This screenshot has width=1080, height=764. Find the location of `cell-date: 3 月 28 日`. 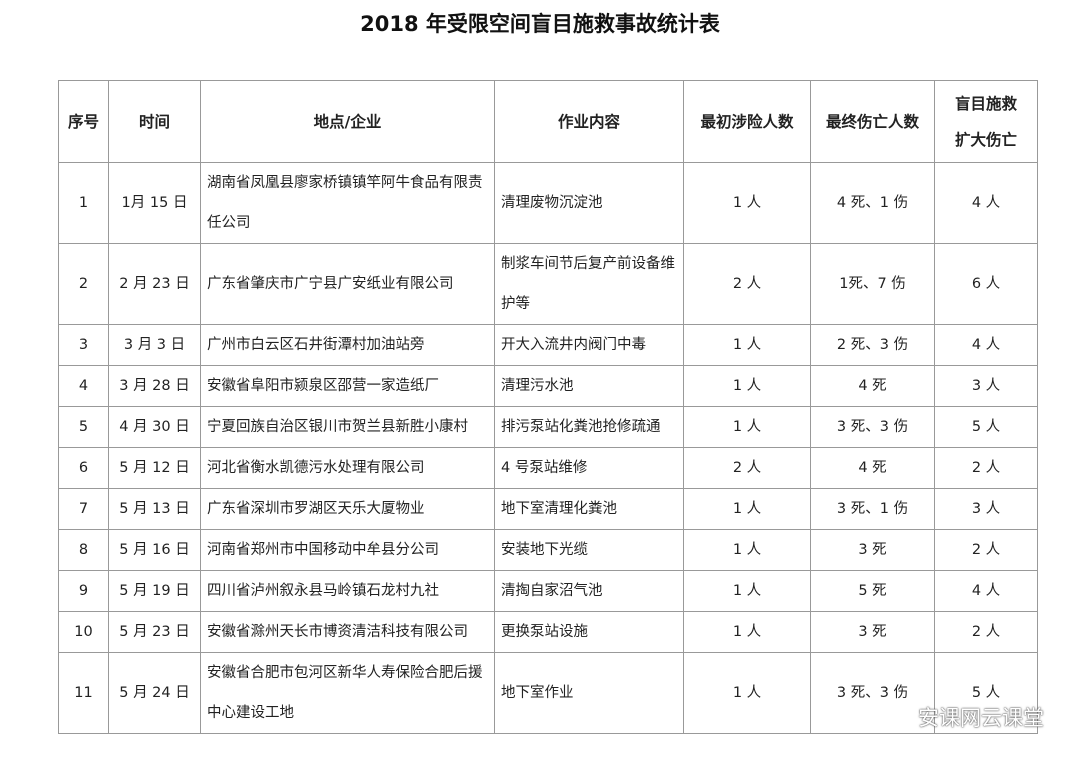

cell-date: 3 月 28 日 is located at coordinates (154, 386).